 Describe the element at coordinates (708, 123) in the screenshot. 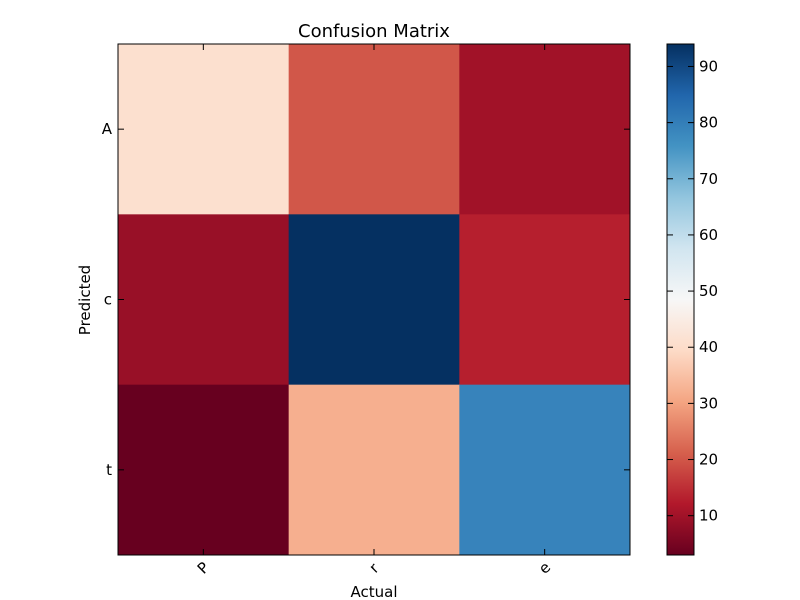

I see `colorbar-tick-label: 80` at that location.